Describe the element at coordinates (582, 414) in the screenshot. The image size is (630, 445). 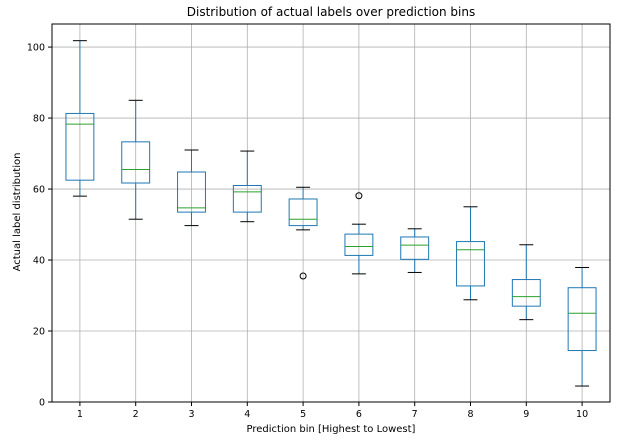
I see `x-tick-label: 10` at that location.